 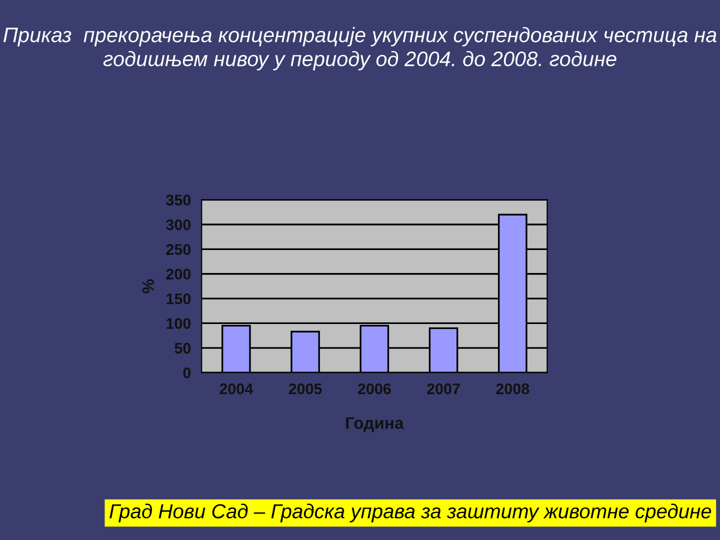 What do you see at coordinates (178, 249) in the screenshot?
I see `y-tick-label: 250` at bounding box center [178, 249].